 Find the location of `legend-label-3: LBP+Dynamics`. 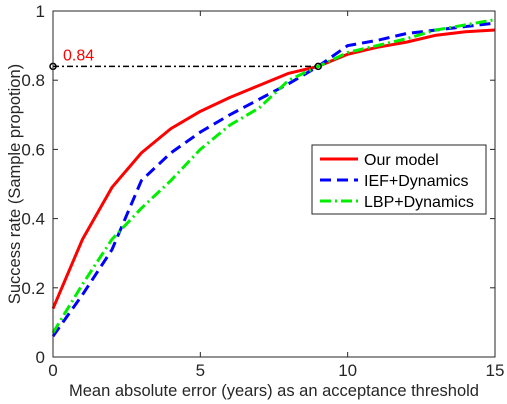

legend-label-3: LBP+Dynamics is located at coordinates (419, 202).